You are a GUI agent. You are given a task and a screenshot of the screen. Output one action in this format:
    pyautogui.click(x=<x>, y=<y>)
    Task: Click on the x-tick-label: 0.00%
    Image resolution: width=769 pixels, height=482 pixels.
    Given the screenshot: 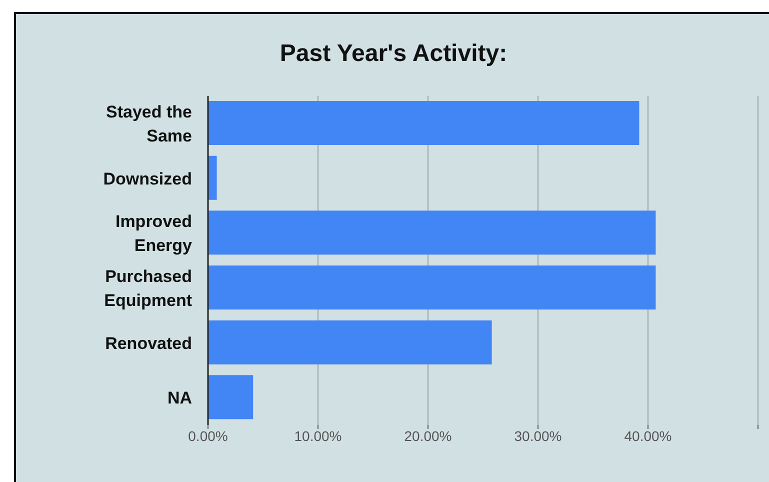 What is the action you would take?
    pyautogui.click(x=208, y=436)
    